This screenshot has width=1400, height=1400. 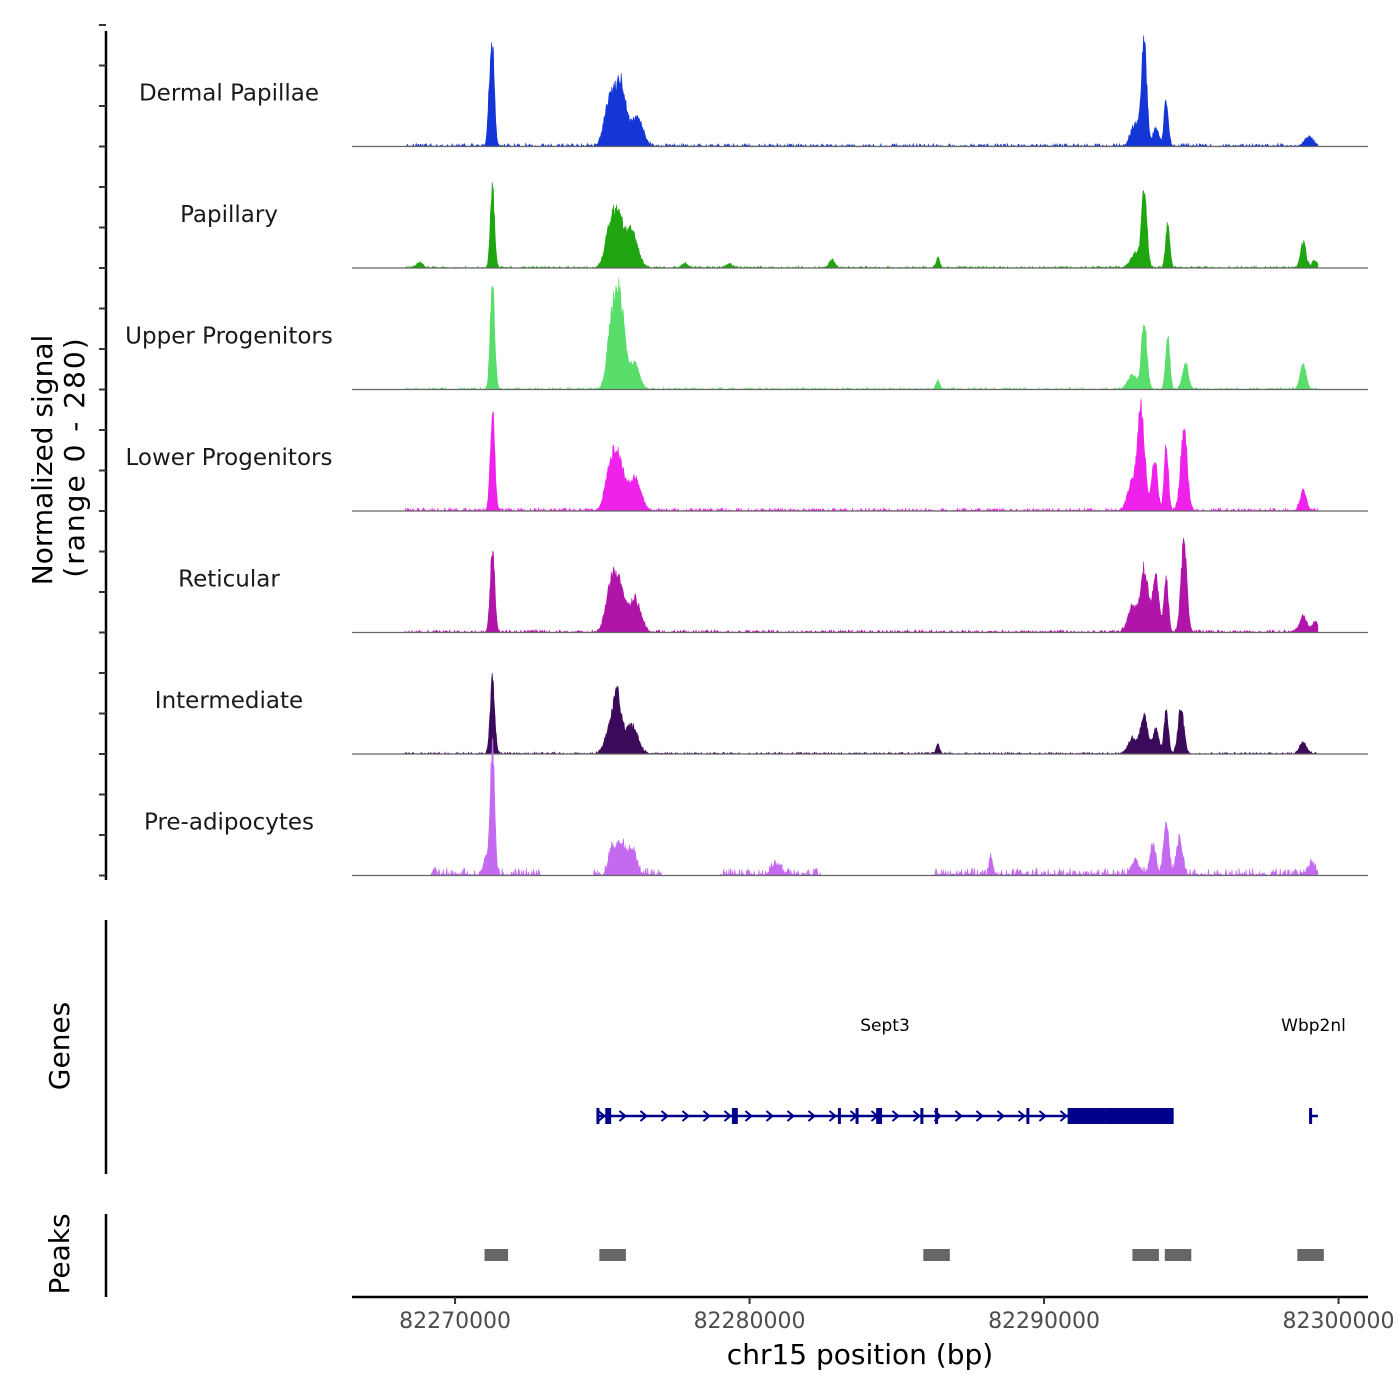 What do you see at coordinates (455, 1321) in the screenshot?
I see `x-tick-label: 82270000` at bounding box center [455, 1321].